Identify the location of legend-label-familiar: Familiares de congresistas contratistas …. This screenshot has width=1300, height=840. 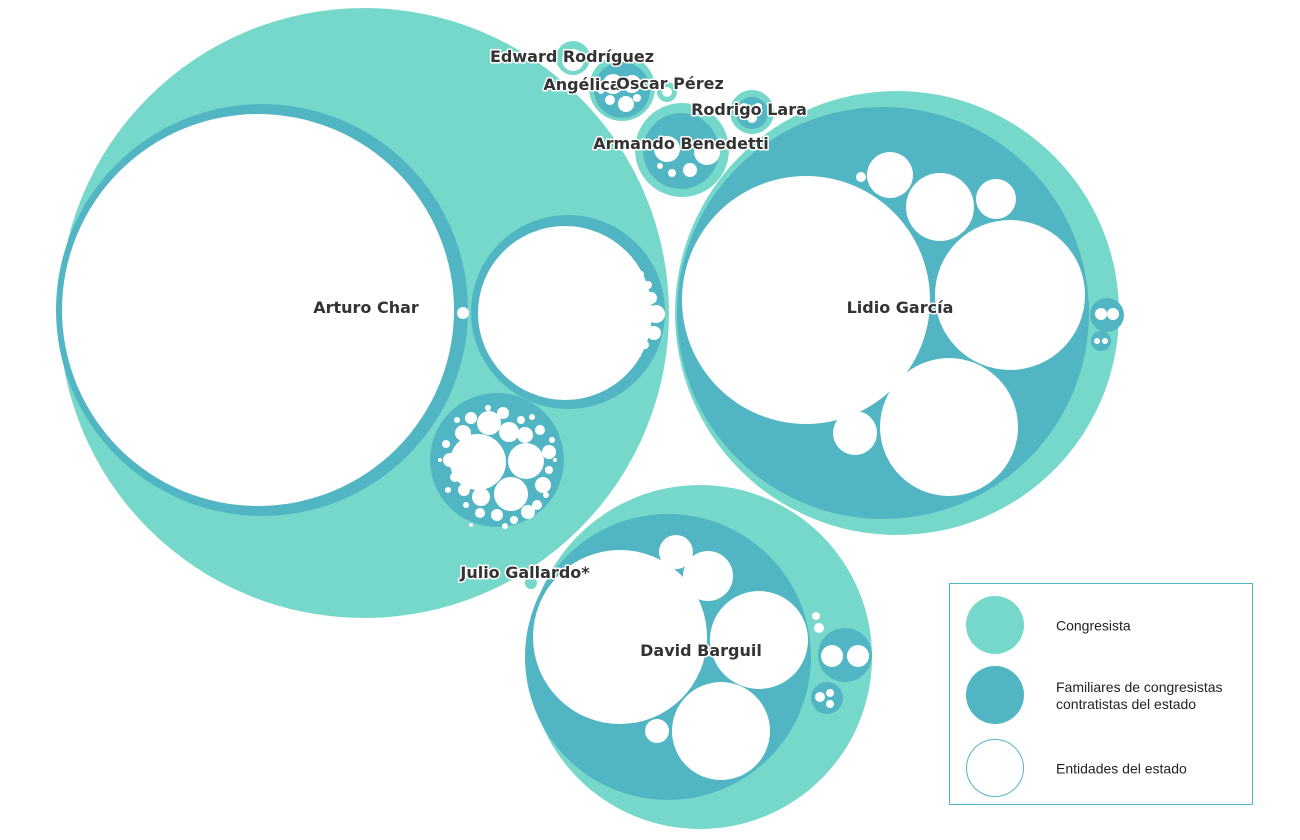
(1156, 696).